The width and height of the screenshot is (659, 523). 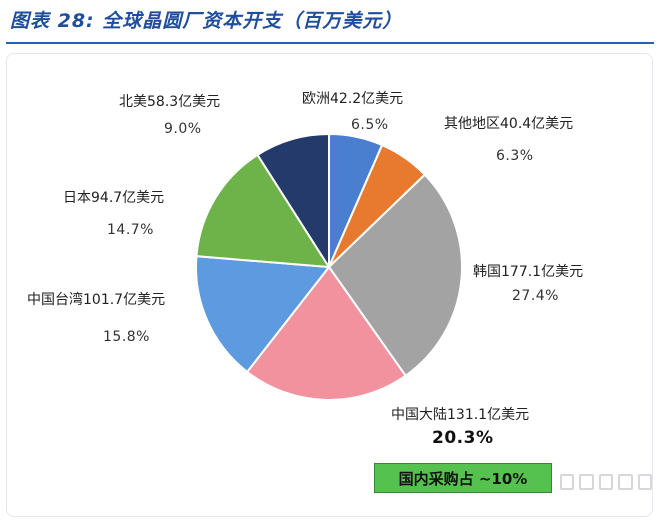 I want to click on slice-percent-mainland: 20.3%, so click(x=463, y=438).